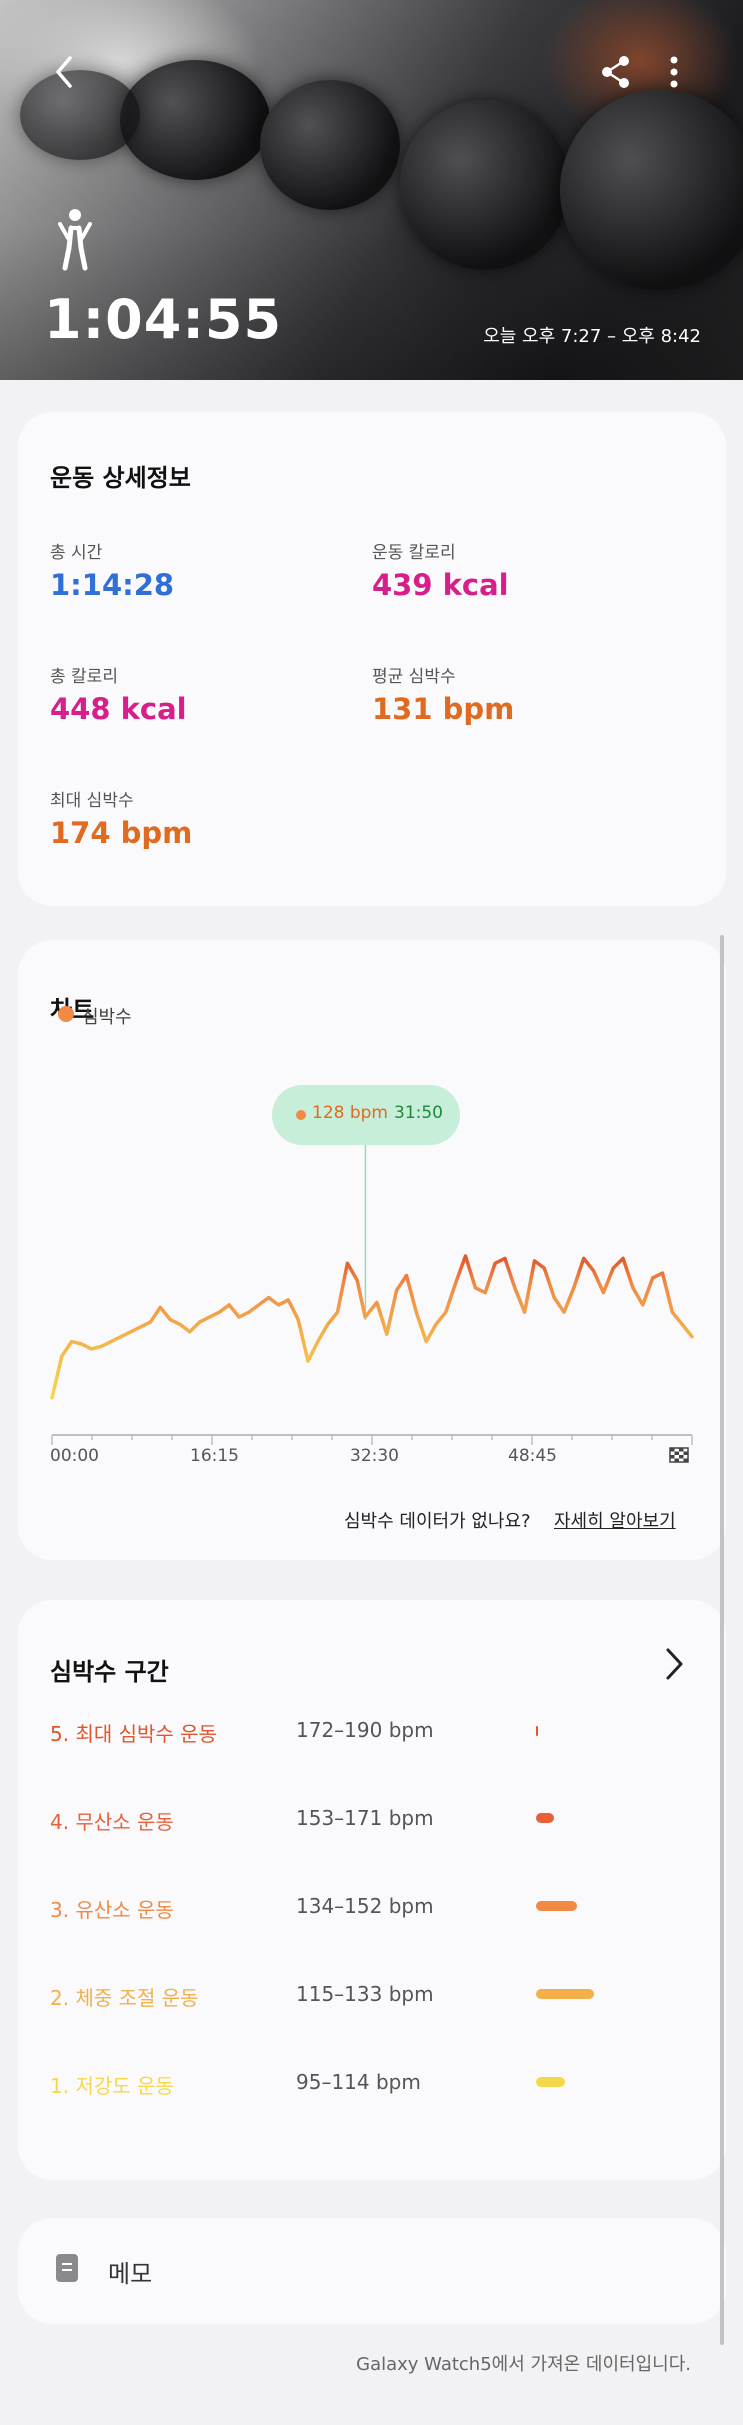 The image size is (743, 2425). What do you see at coordinates (66, 1014) in the screenshot?
I see `legend-heart-rate-dot` at bounding box center [66, 1014].